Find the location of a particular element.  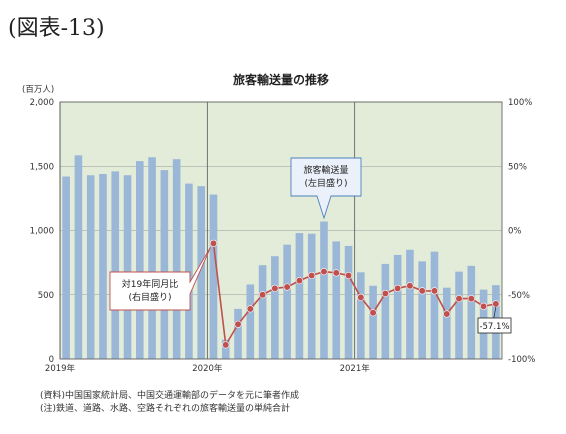

x-tick-label: 2020年 is located at coordinates (207, 368).